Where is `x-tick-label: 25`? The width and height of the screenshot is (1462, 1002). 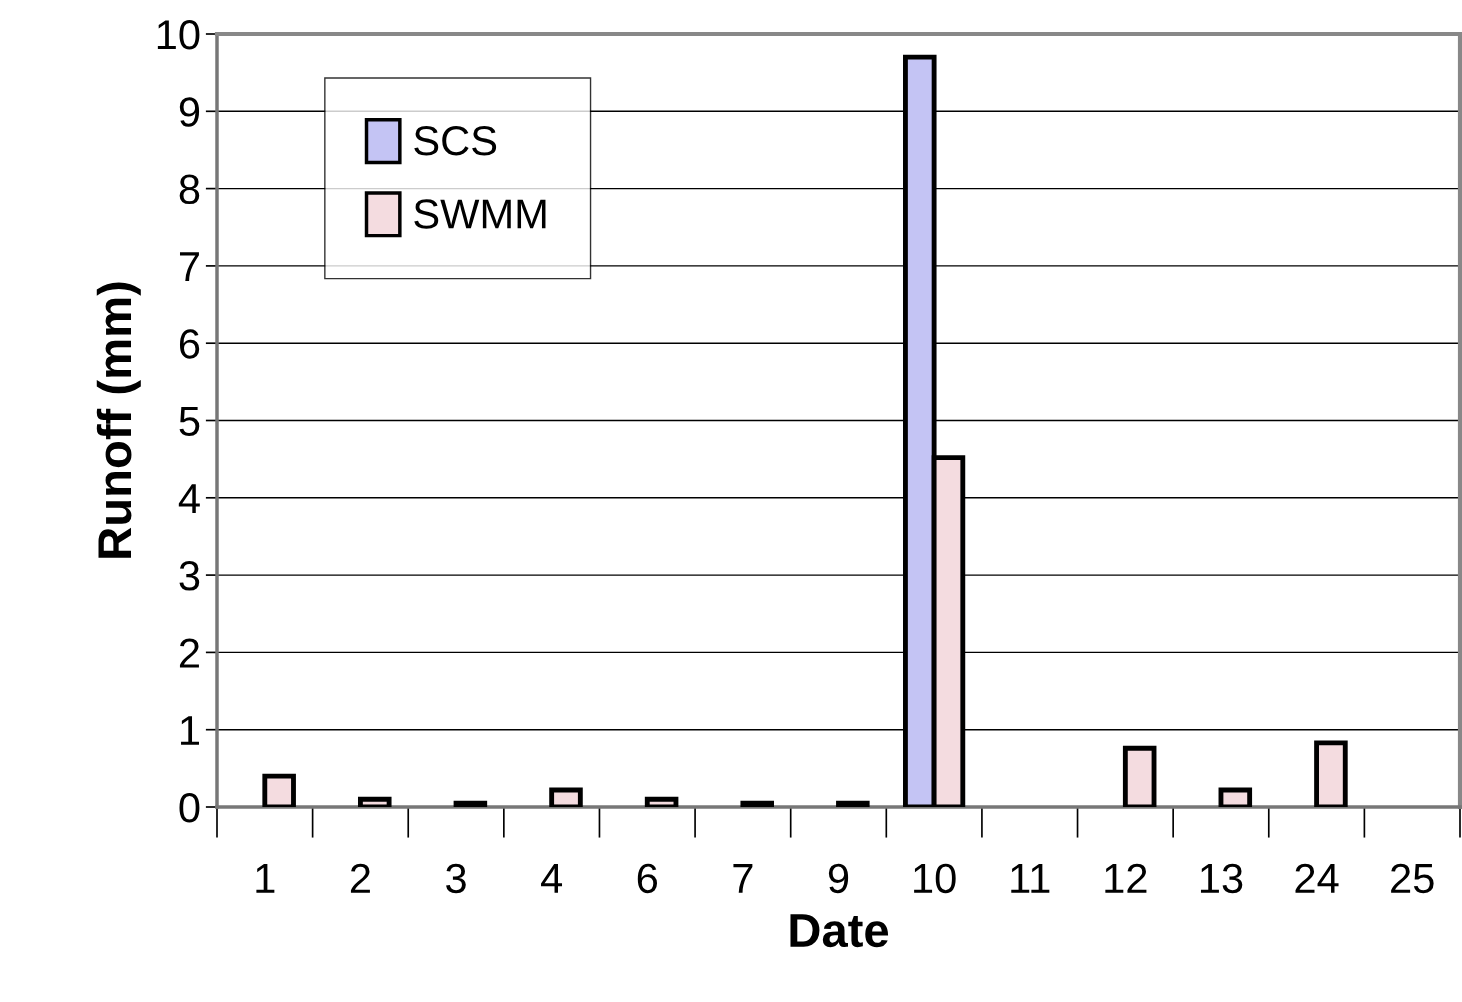
x-tick-label: 25 is located at coordinates (1412, 878).